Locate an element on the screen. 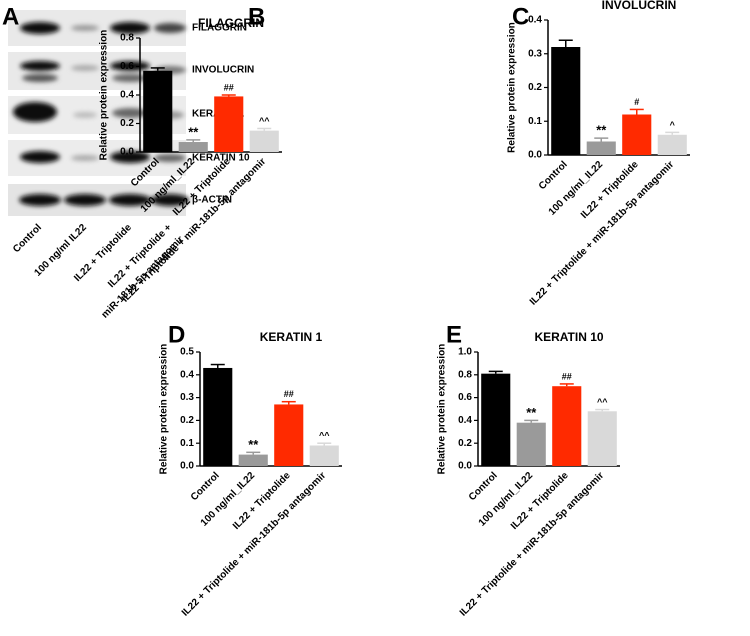  lane-label: Control is located at coordinates (27, 238).